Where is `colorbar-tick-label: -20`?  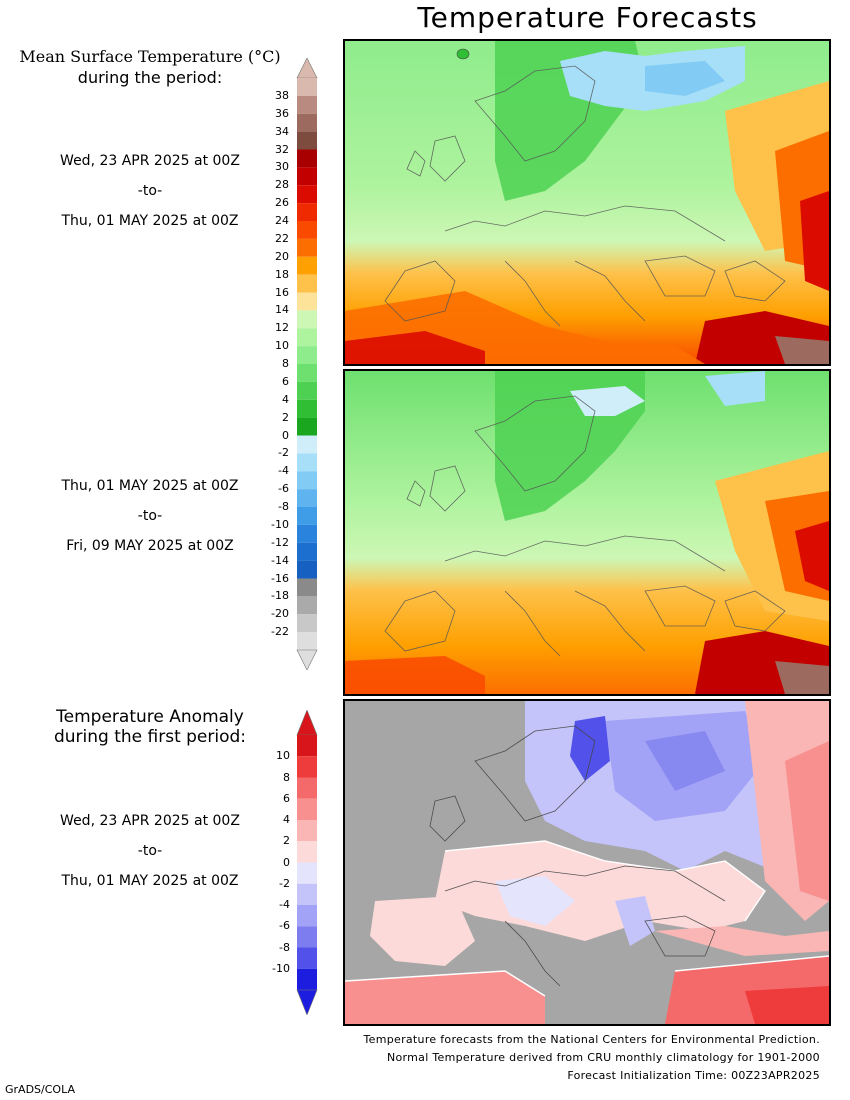 colorbar-tick-label: -20 is located at coordinates (280, 614).